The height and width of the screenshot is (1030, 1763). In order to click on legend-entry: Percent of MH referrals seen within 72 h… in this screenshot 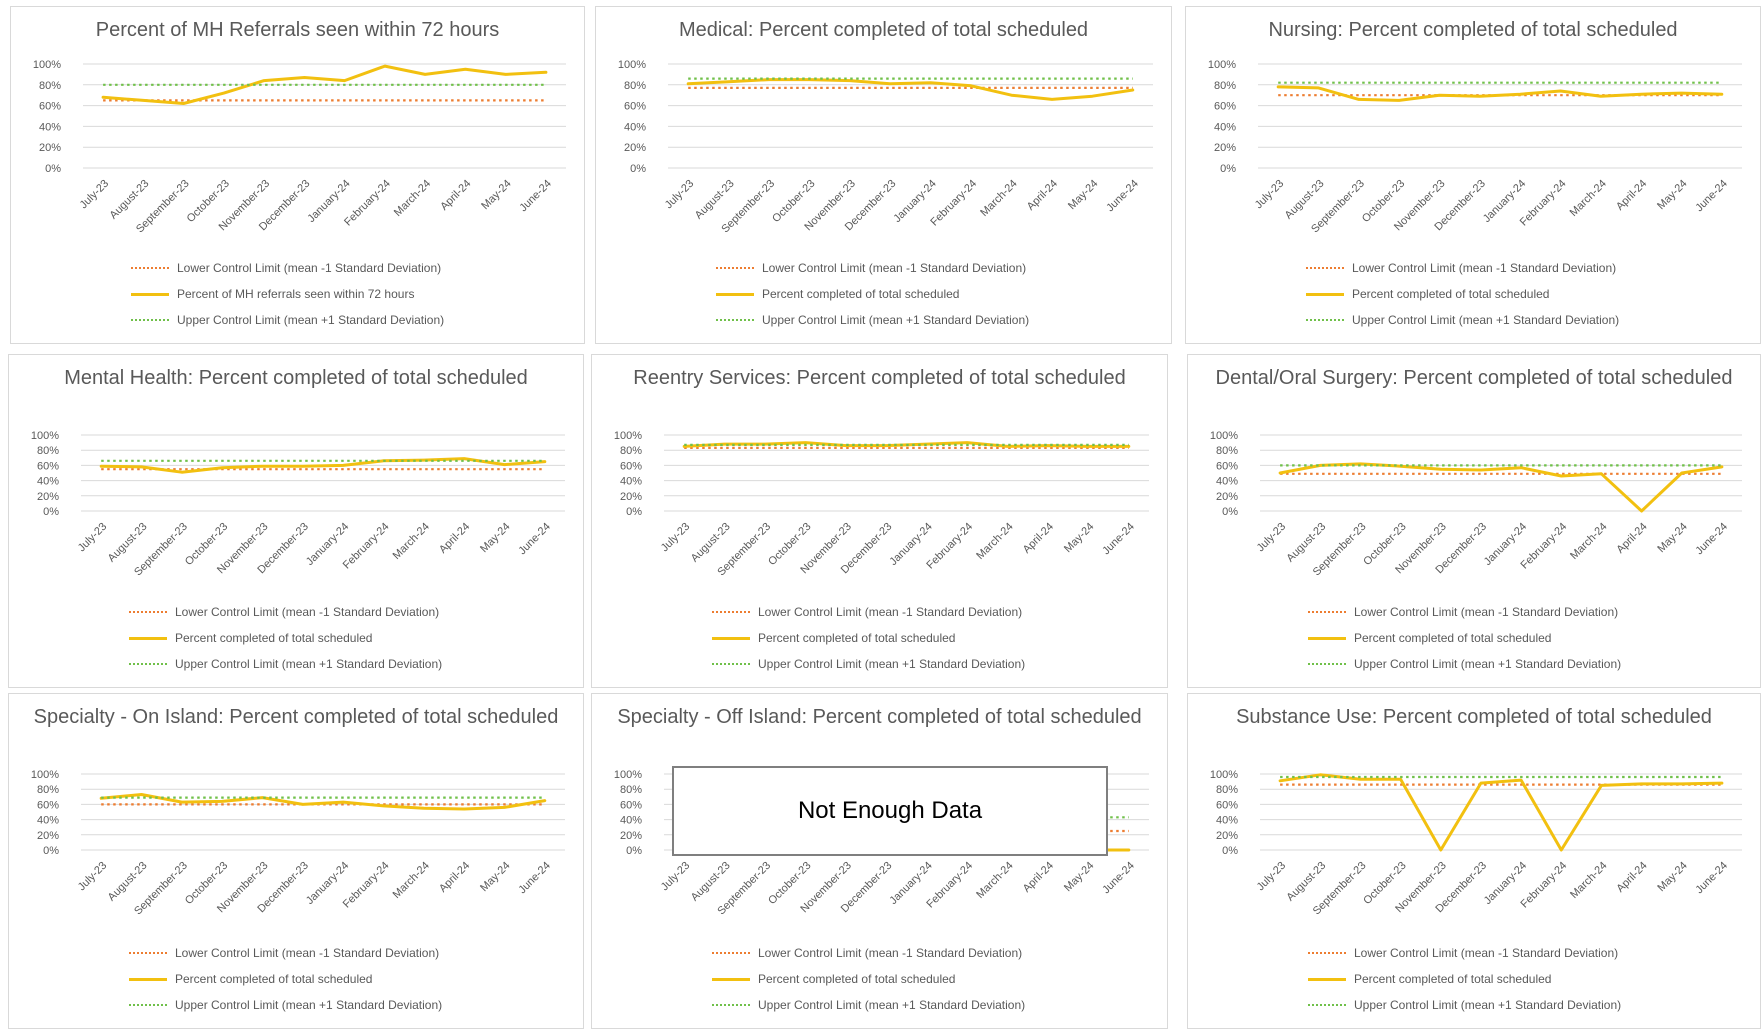, I will do `click(272, 294)`.